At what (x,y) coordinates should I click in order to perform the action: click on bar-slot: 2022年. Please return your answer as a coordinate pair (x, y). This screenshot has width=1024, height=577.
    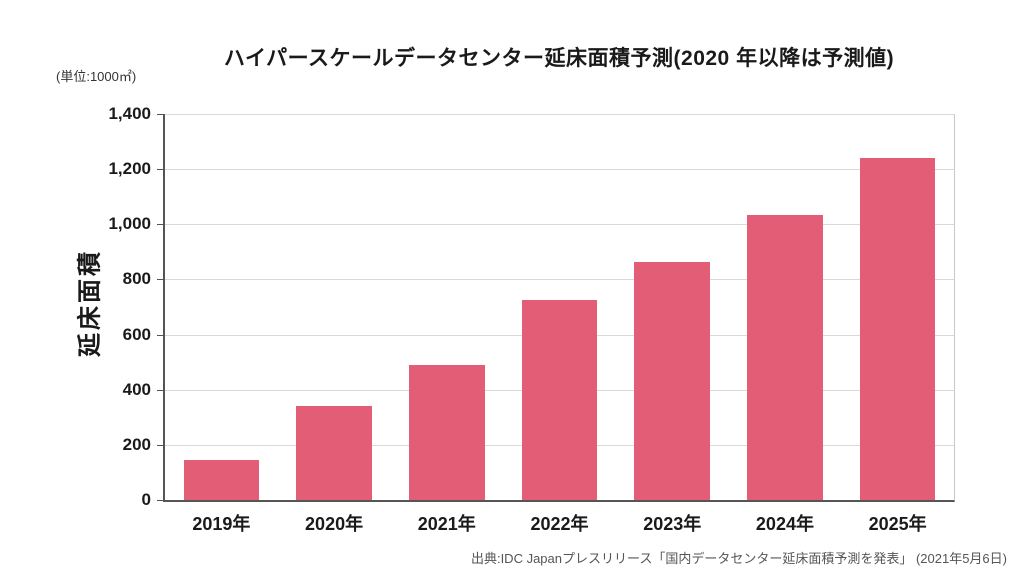
    Looking at the image, I should click on (559, 324).